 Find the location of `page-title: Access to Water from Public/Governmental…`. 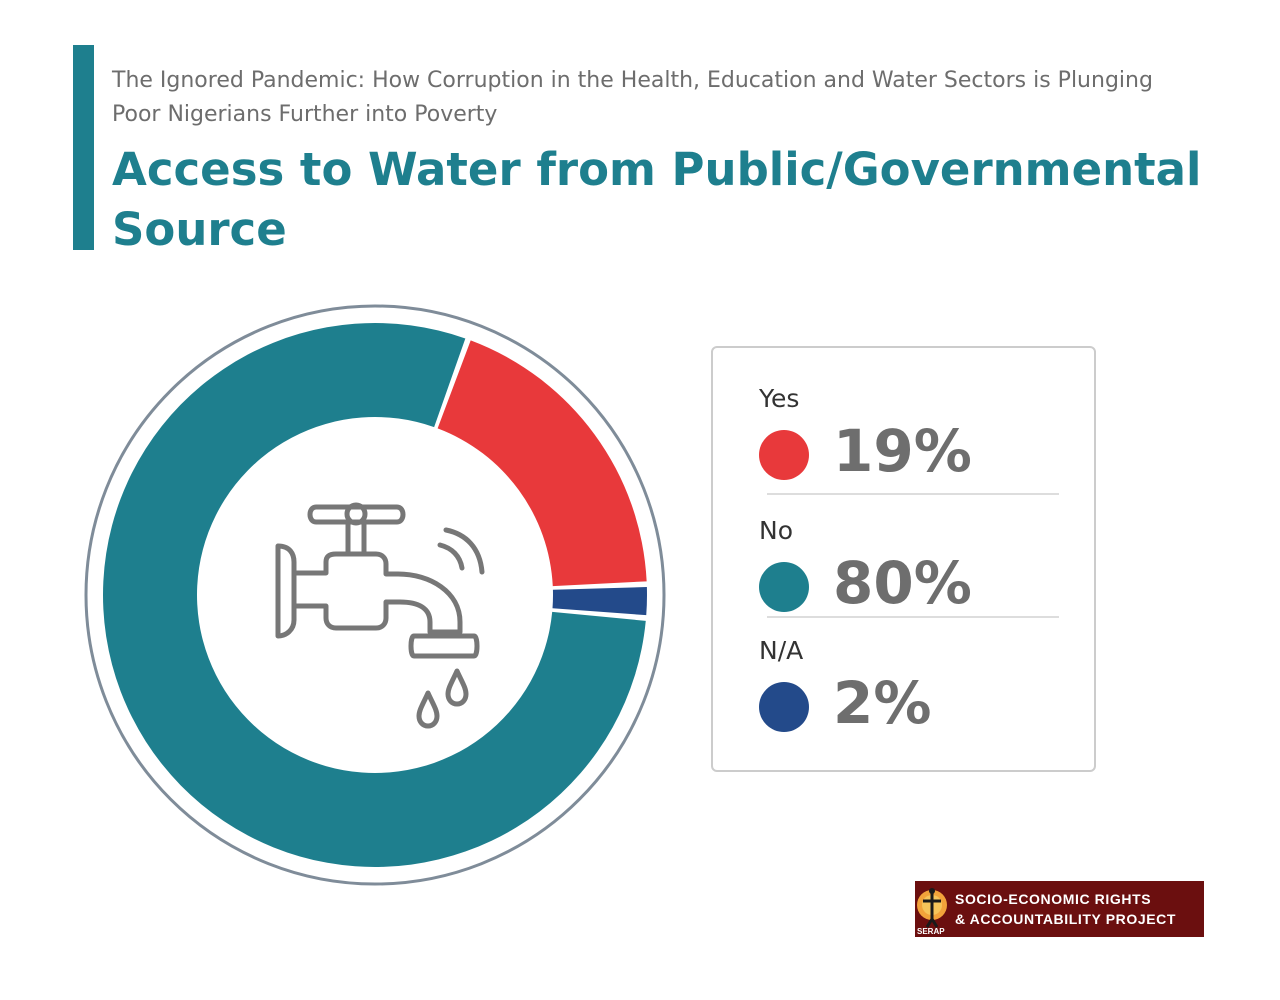

page-title: Access to Water from Public/Governmental… is located at coordinates (657, 199).